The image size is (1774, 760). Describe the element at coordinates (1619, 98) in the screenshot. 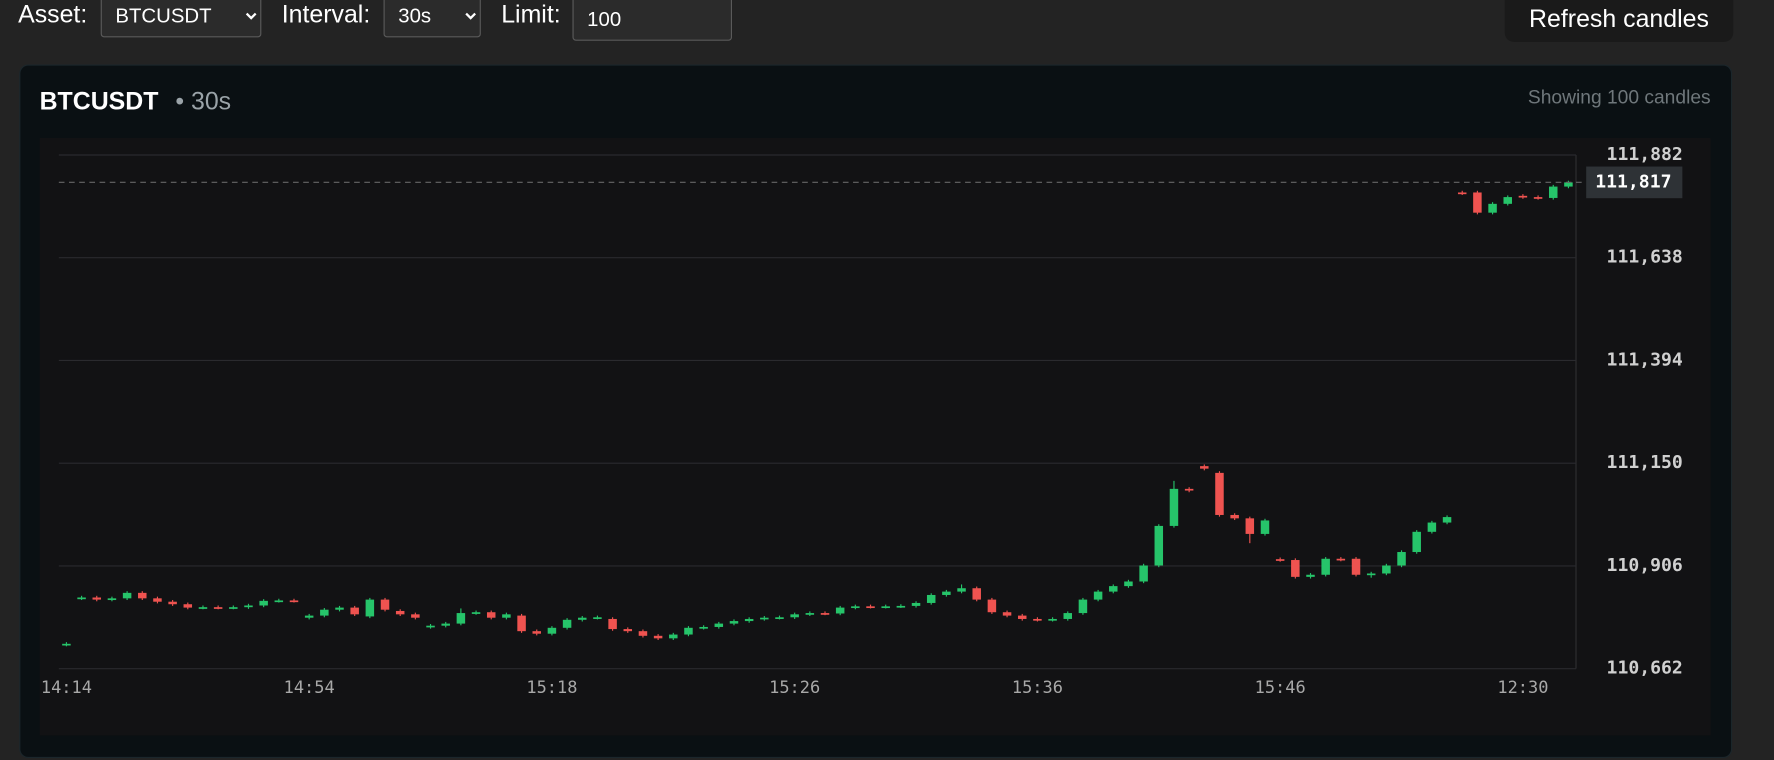

I see `candle-count: Showing 100 candles` at that location.